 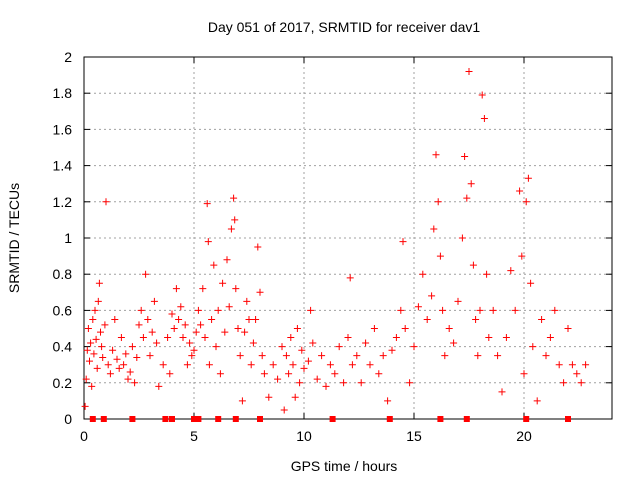 I want to click on y-tick-label: 1.8, so click(x=63, y=93).